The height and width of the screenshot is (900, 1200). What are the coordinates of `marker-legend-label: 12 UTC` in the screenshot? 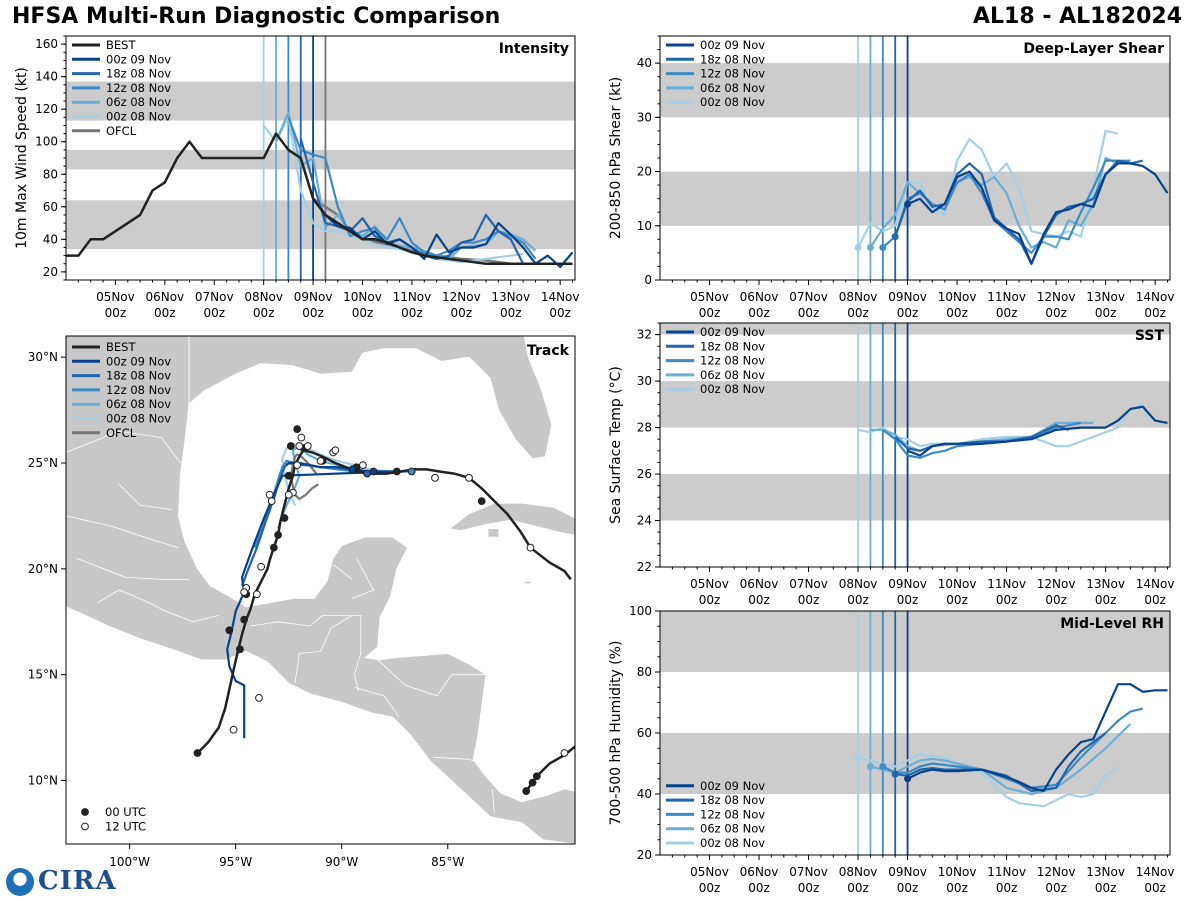 It's located at (125, 827).